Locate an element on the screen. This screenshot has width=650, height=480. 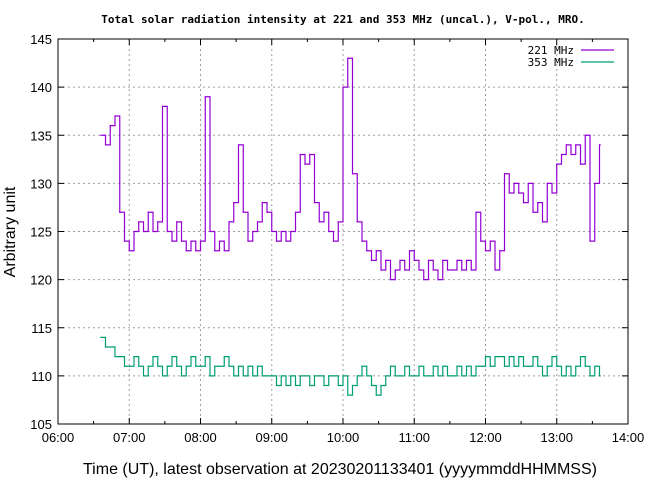
y-tick-label: 140 is located at coordinates (41, 87).